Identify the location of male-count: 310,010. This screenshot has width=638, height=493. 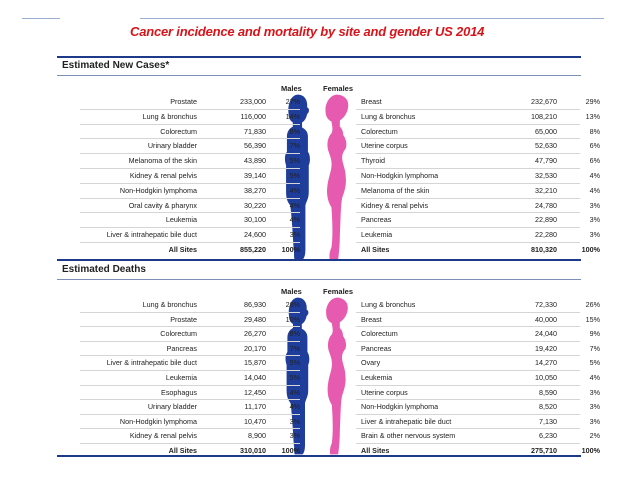
(253, 450).